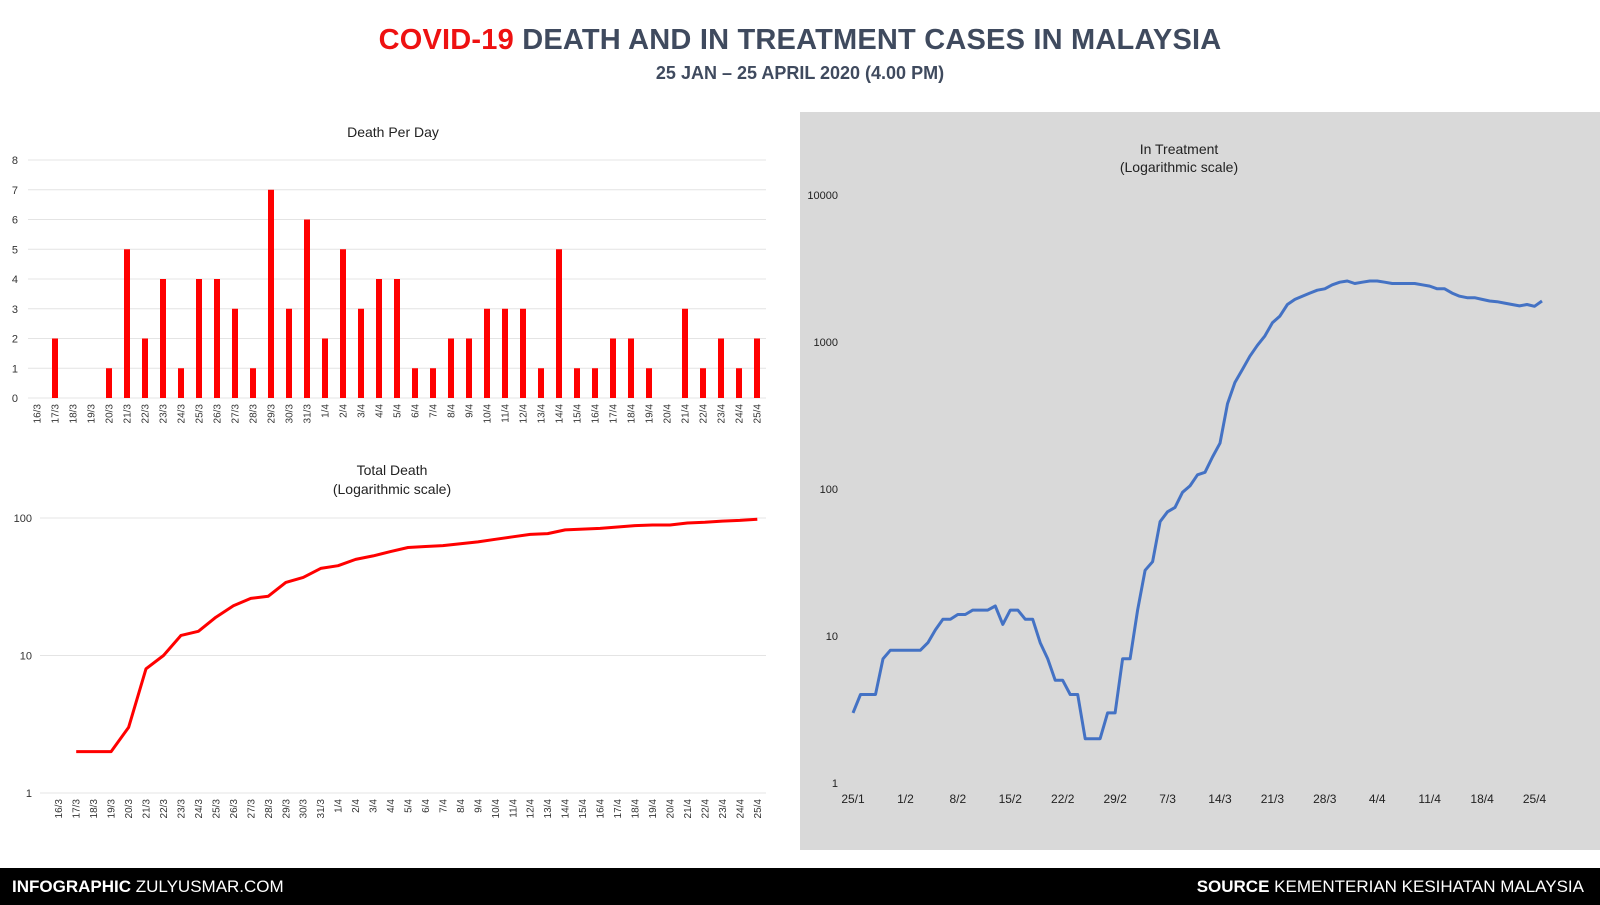  I want to click on x-tick-label: 6/4, so click(416, 411).